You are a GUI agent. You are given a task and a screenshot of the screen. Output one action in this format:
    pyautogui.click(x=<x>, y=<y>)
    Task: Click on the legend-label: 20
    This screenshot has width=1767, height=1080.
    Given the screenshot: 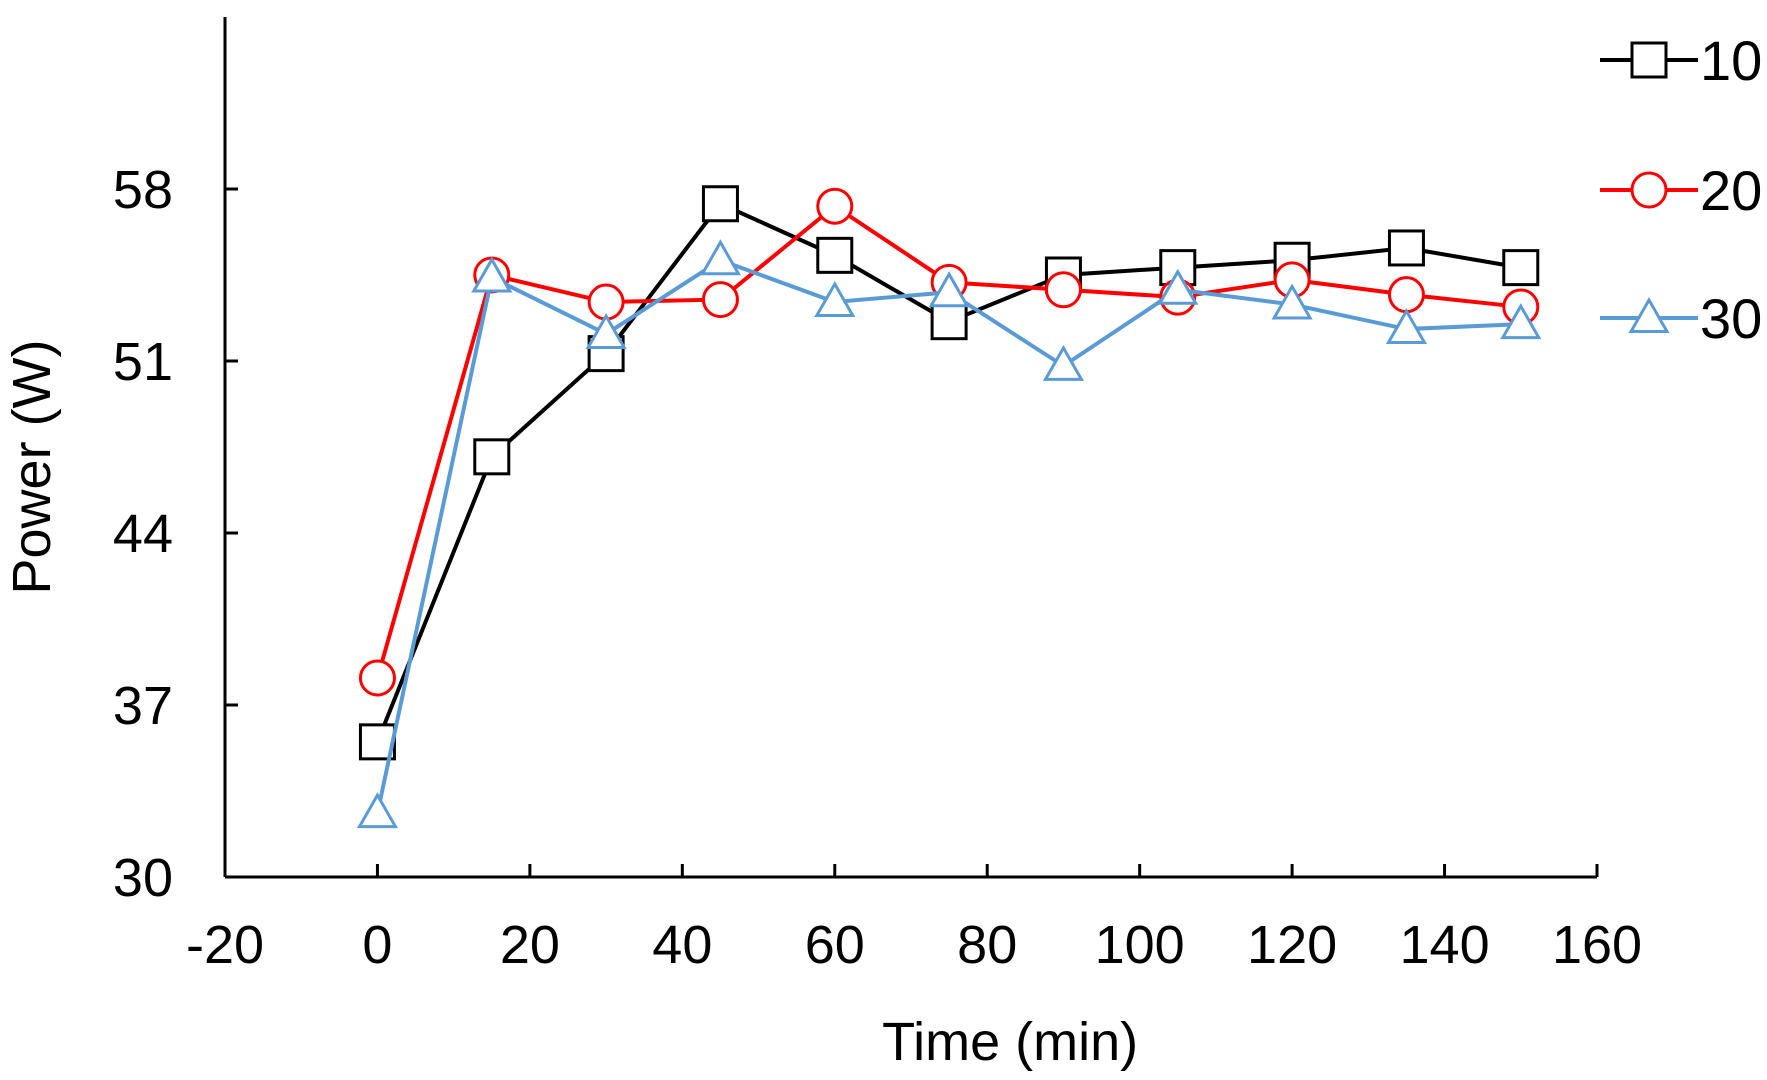 What is the action you would take?
    pyautogui.click(x=1731, y=190)
    